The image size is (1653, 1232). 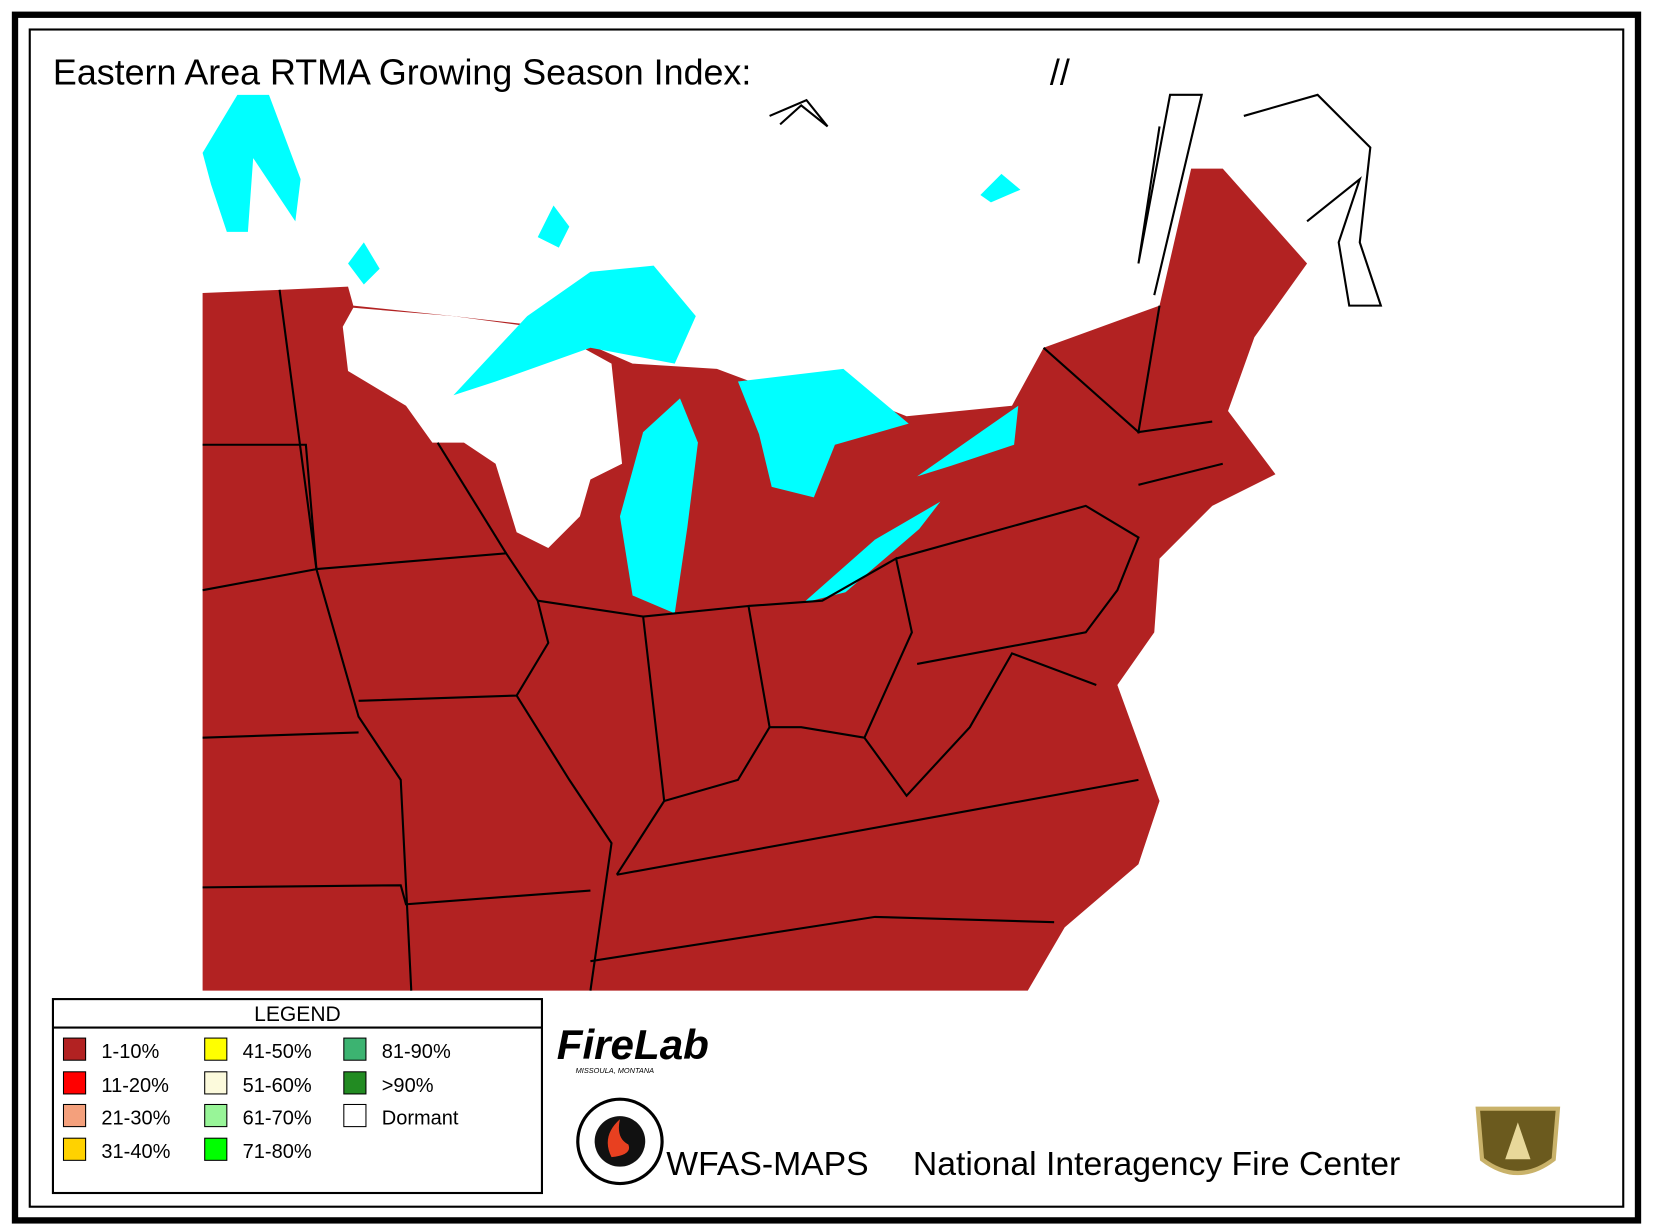 What do you see at coordinates (633, 1044) in the screenshot?
I see `firelab-logo: FireLab` at bounding box center [633, 1044].